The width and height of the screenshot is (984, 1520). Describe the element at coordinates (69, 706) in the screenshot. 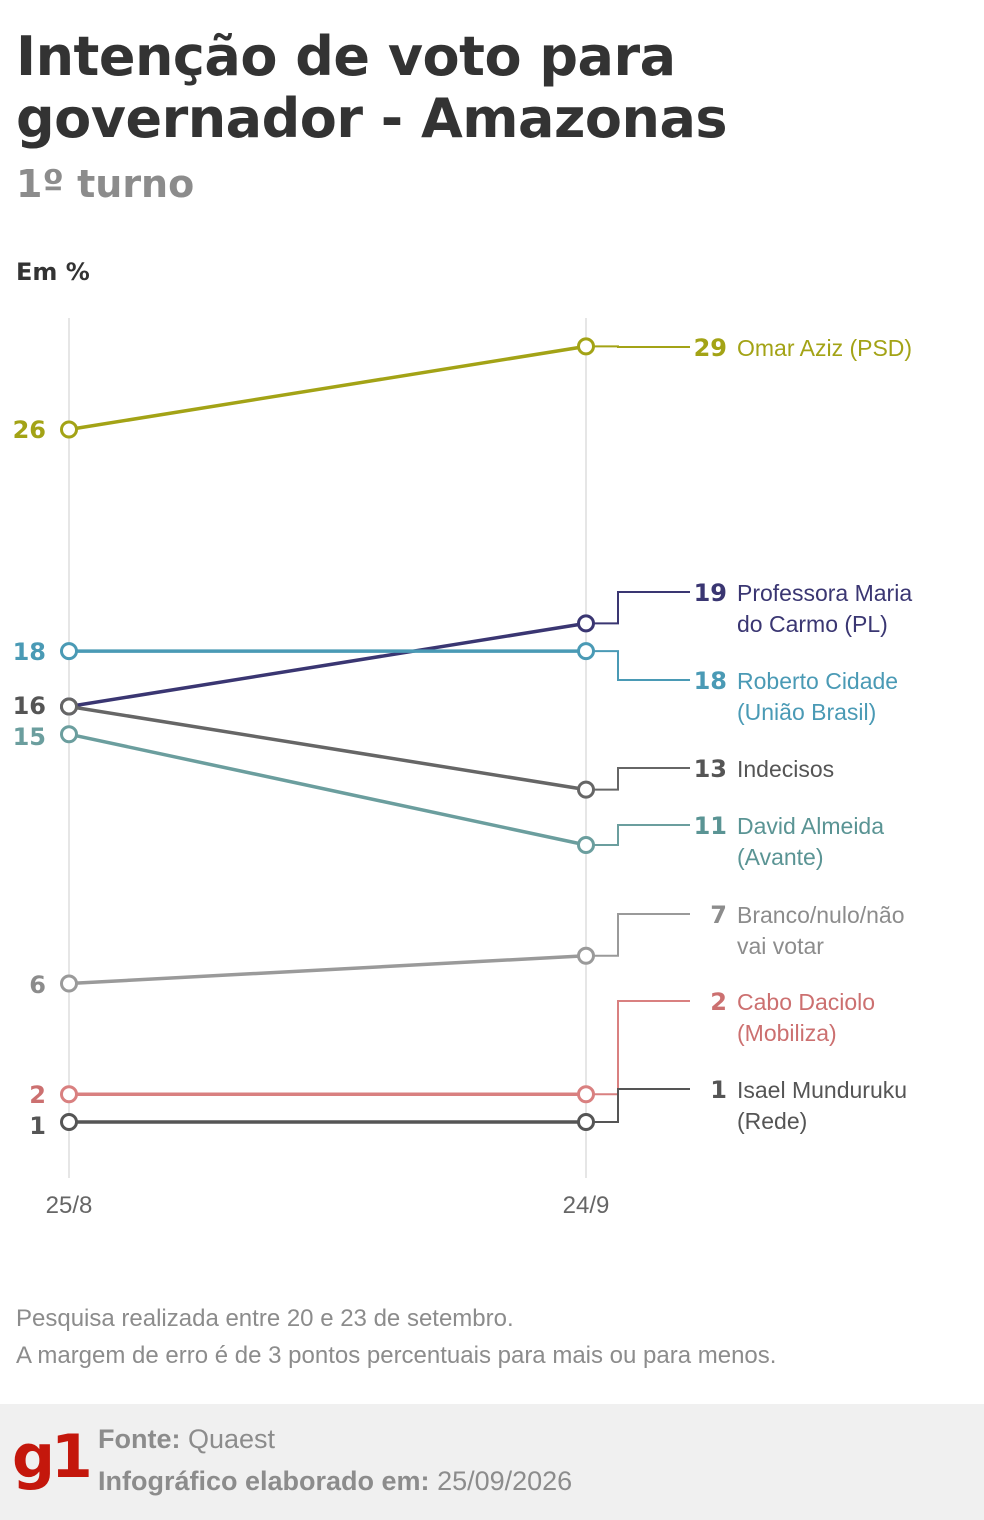

I see `data-point-start-indecisos` at that location.